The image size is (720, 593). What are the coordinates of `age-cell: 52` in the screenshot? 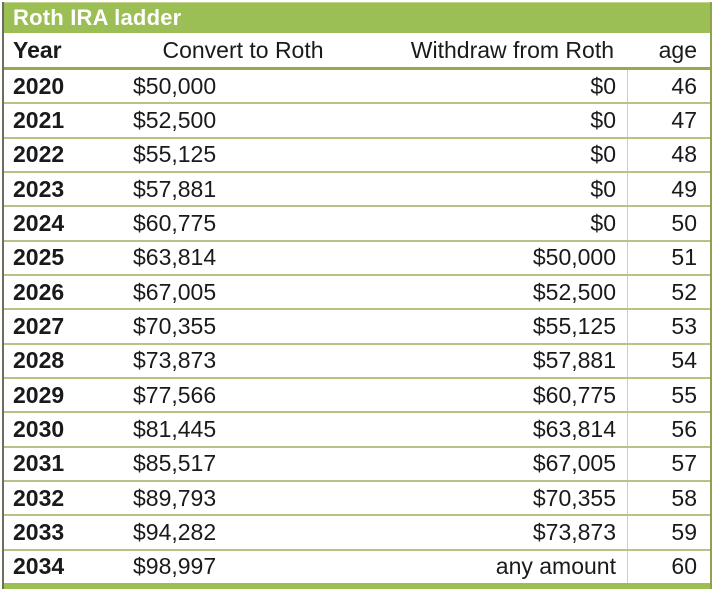 It's located at (668, 292).